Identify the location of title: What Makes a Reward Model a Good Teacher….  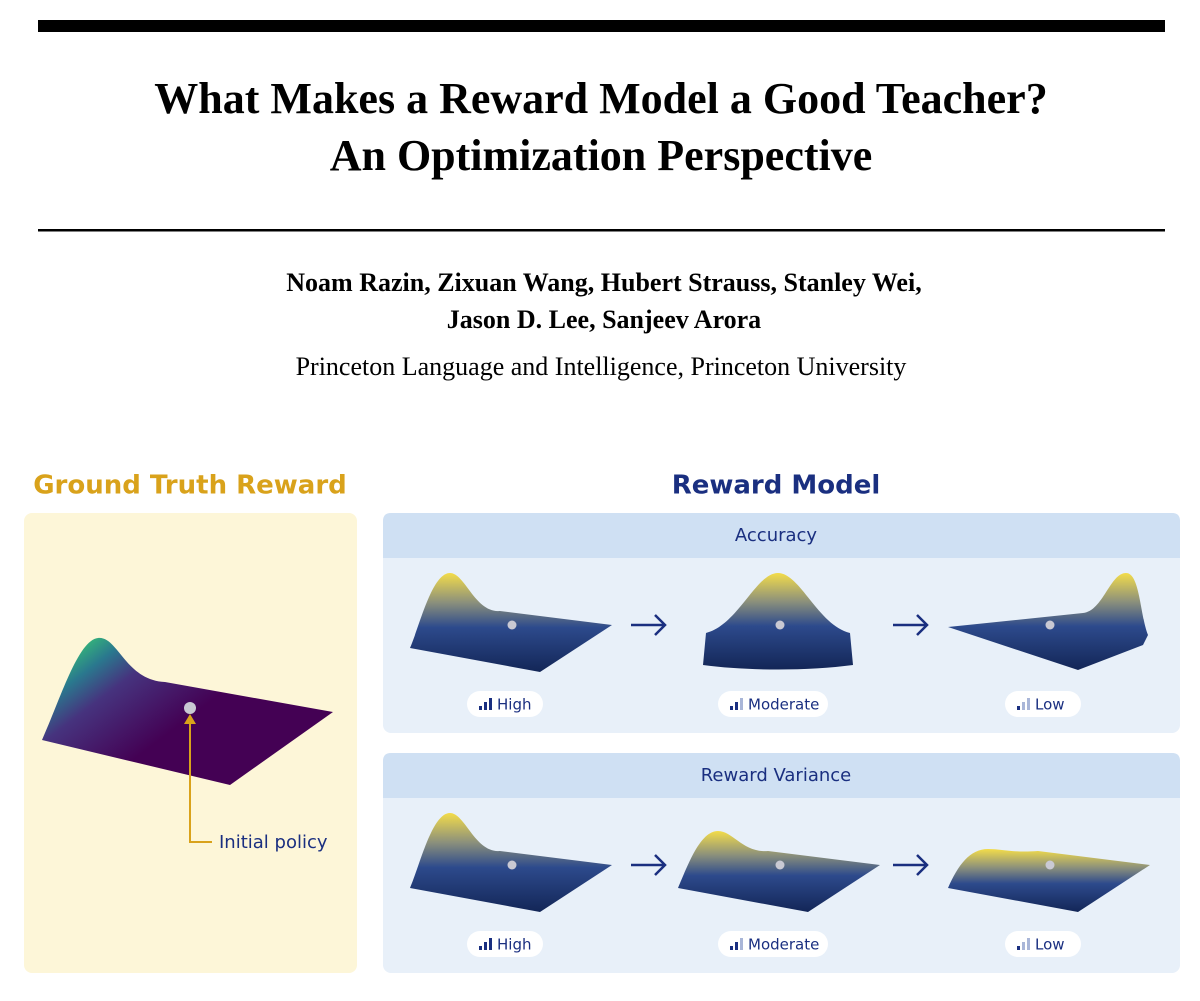
(600, 98).